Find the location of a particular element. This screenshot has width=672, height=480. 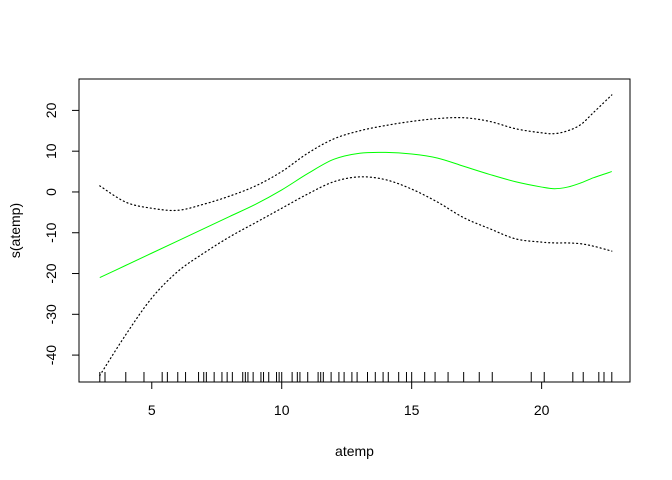

y-tick-label: 0 is located at coordinates (51, 192).